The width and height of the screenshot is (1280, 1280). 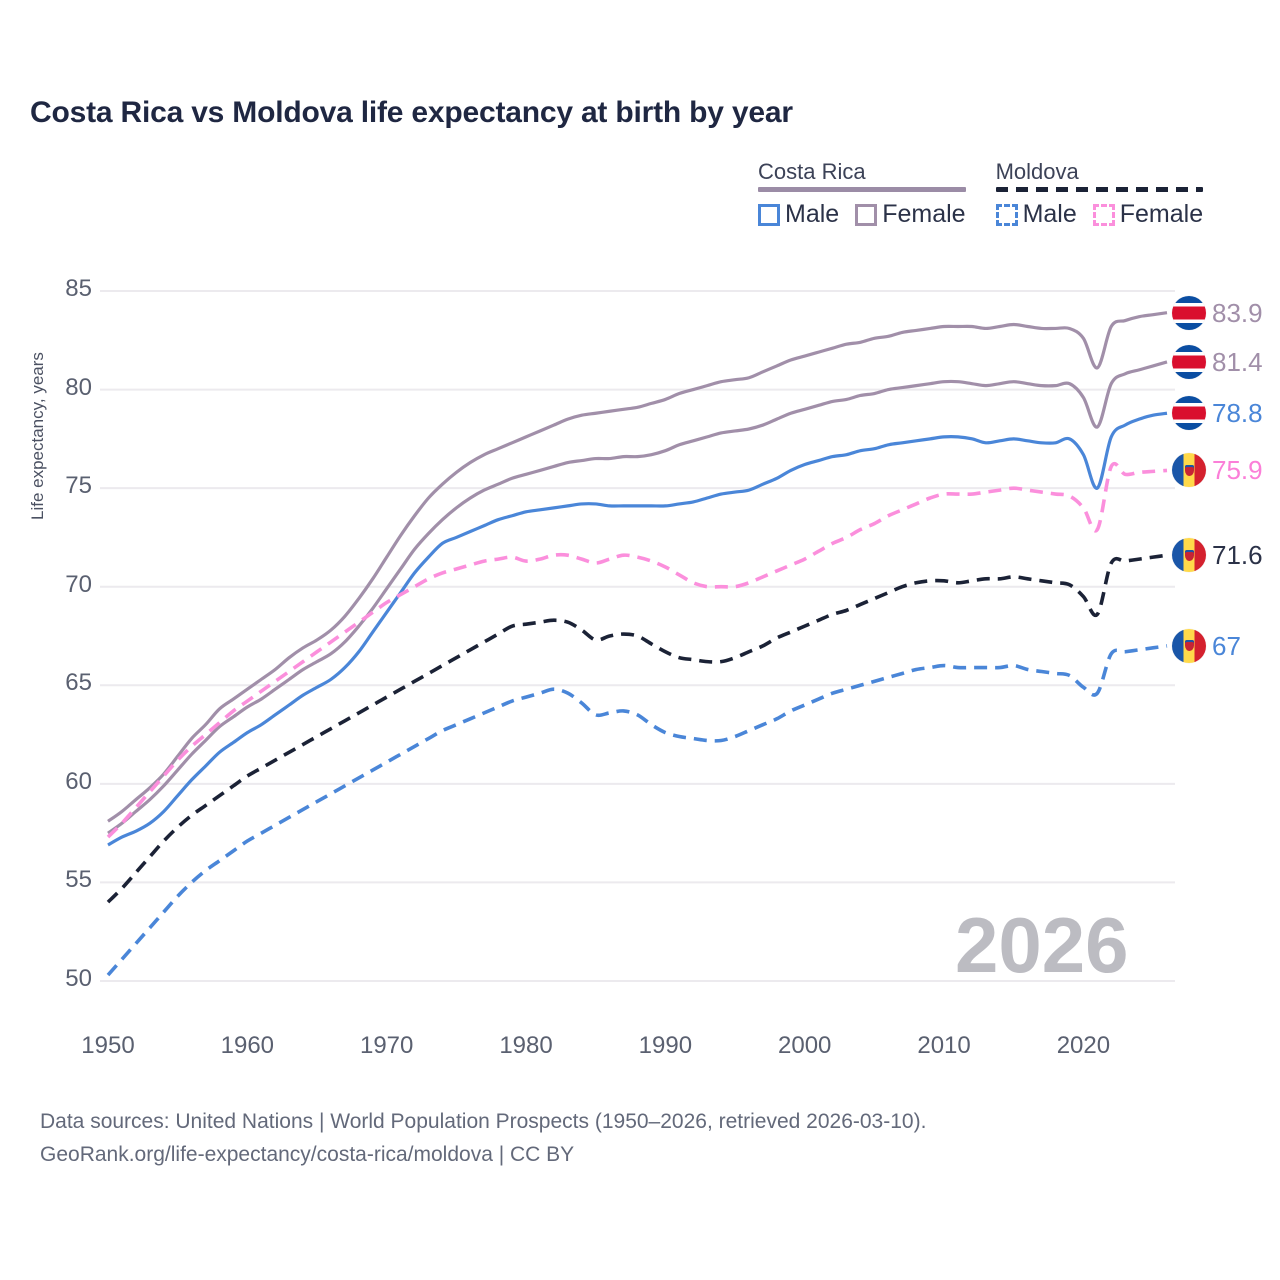 What do you see at coordinates (1006, 214) in the screenshot?
I see `legend-swatch-icon-moldova-male` at bounding box center [1006, 214].